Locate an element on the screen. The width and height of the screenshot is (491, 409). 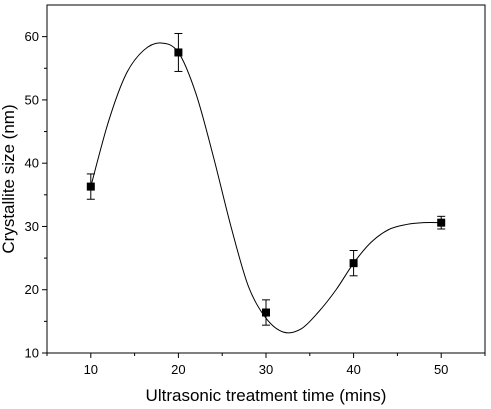
x-tick-label: 30 is located at coordinates (266, 369).